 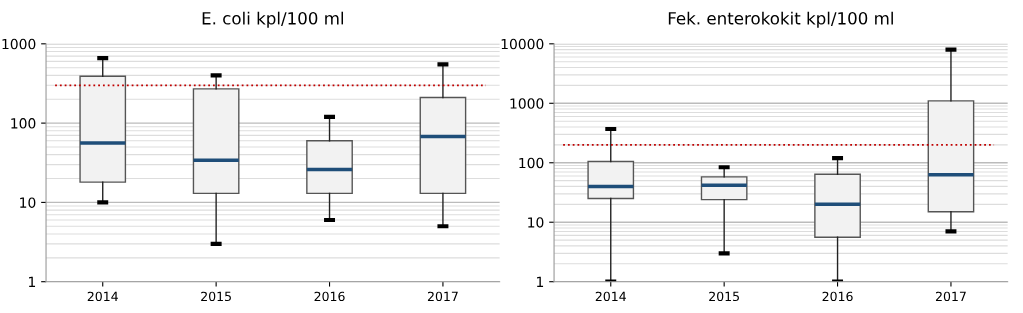 I want to click on chart-title: Fek. enterokokit kpl/100 ml, so click(x=780, y=19).